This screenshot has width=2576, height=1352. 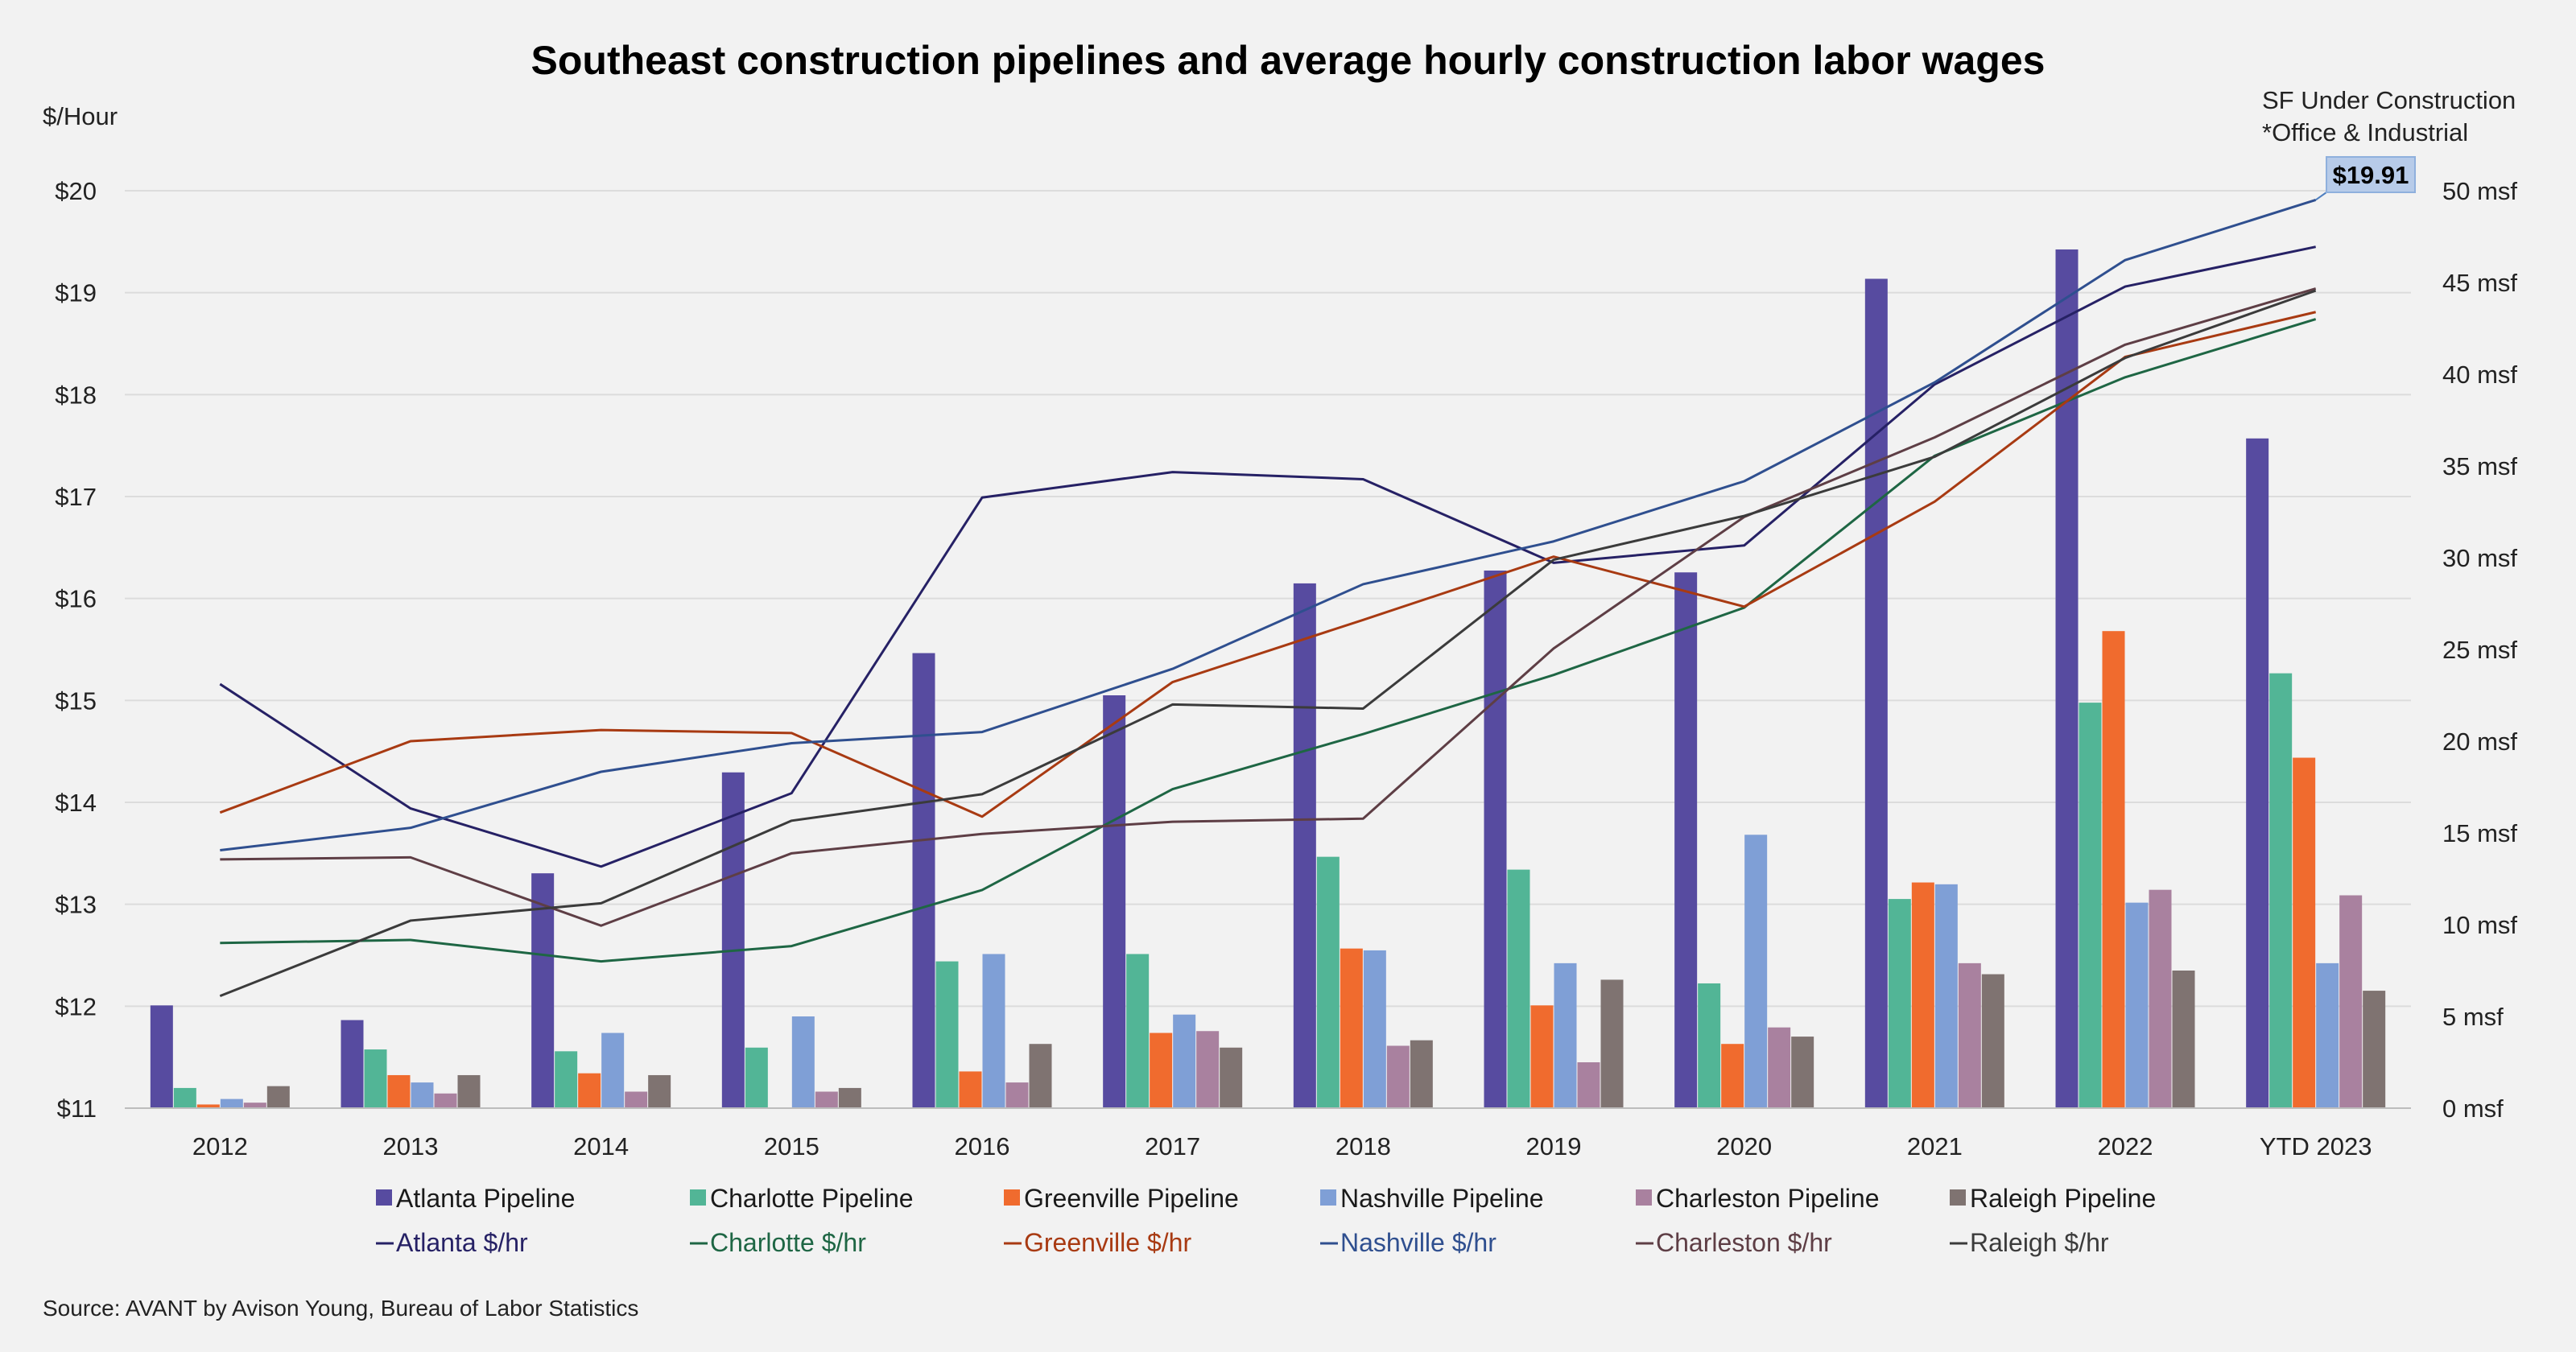 I want to click on right-tick-label: 0 msf, so click(x=2473, y=1108).